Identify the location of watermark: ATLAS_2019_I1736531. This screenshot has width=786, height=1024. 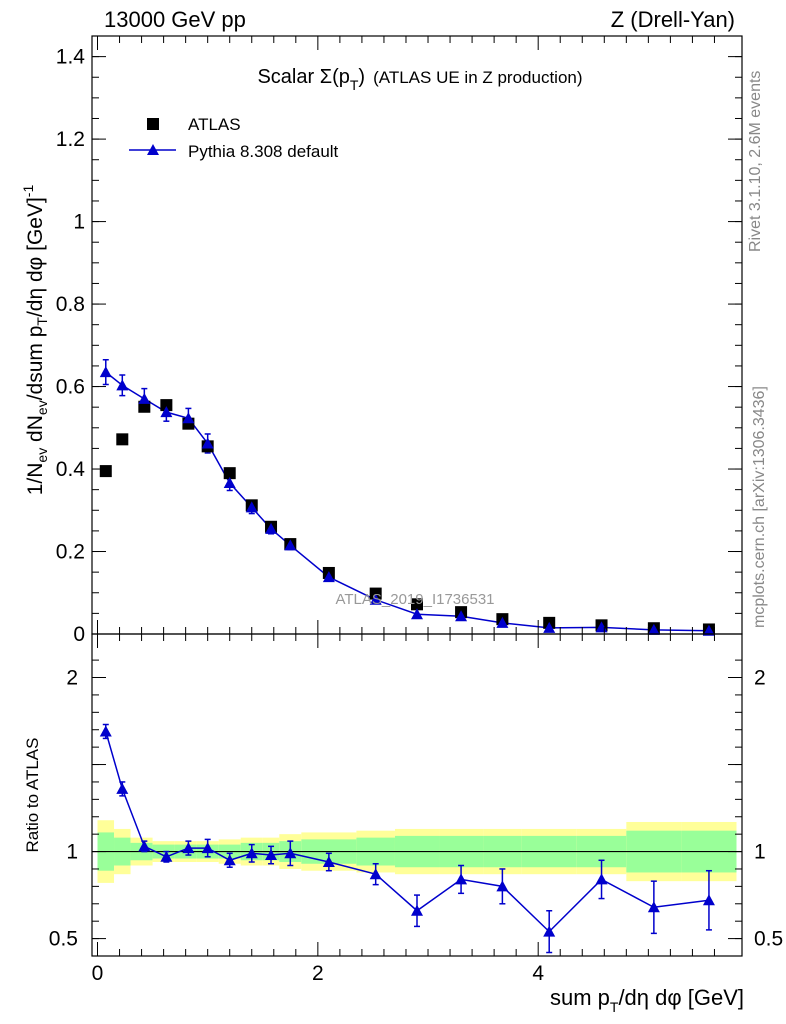
(414, 599).